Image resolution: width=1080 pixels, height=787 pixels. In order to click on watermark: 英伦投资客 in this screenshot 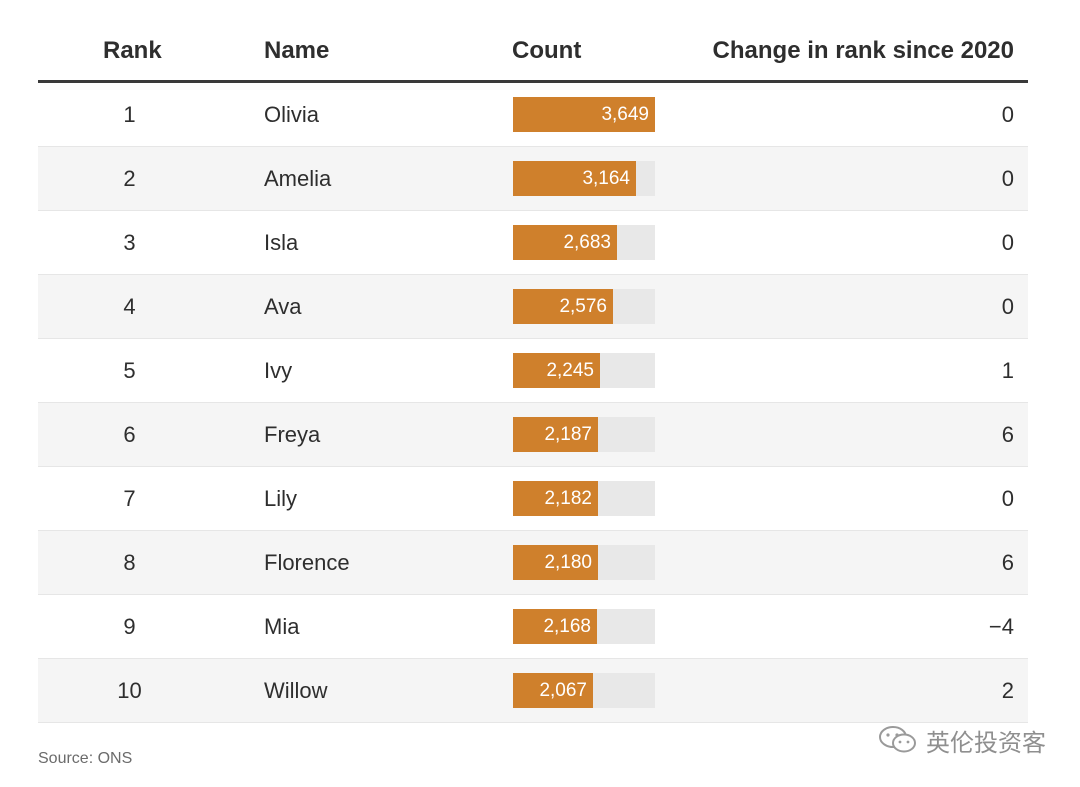, I will do `click(962, 740)`.